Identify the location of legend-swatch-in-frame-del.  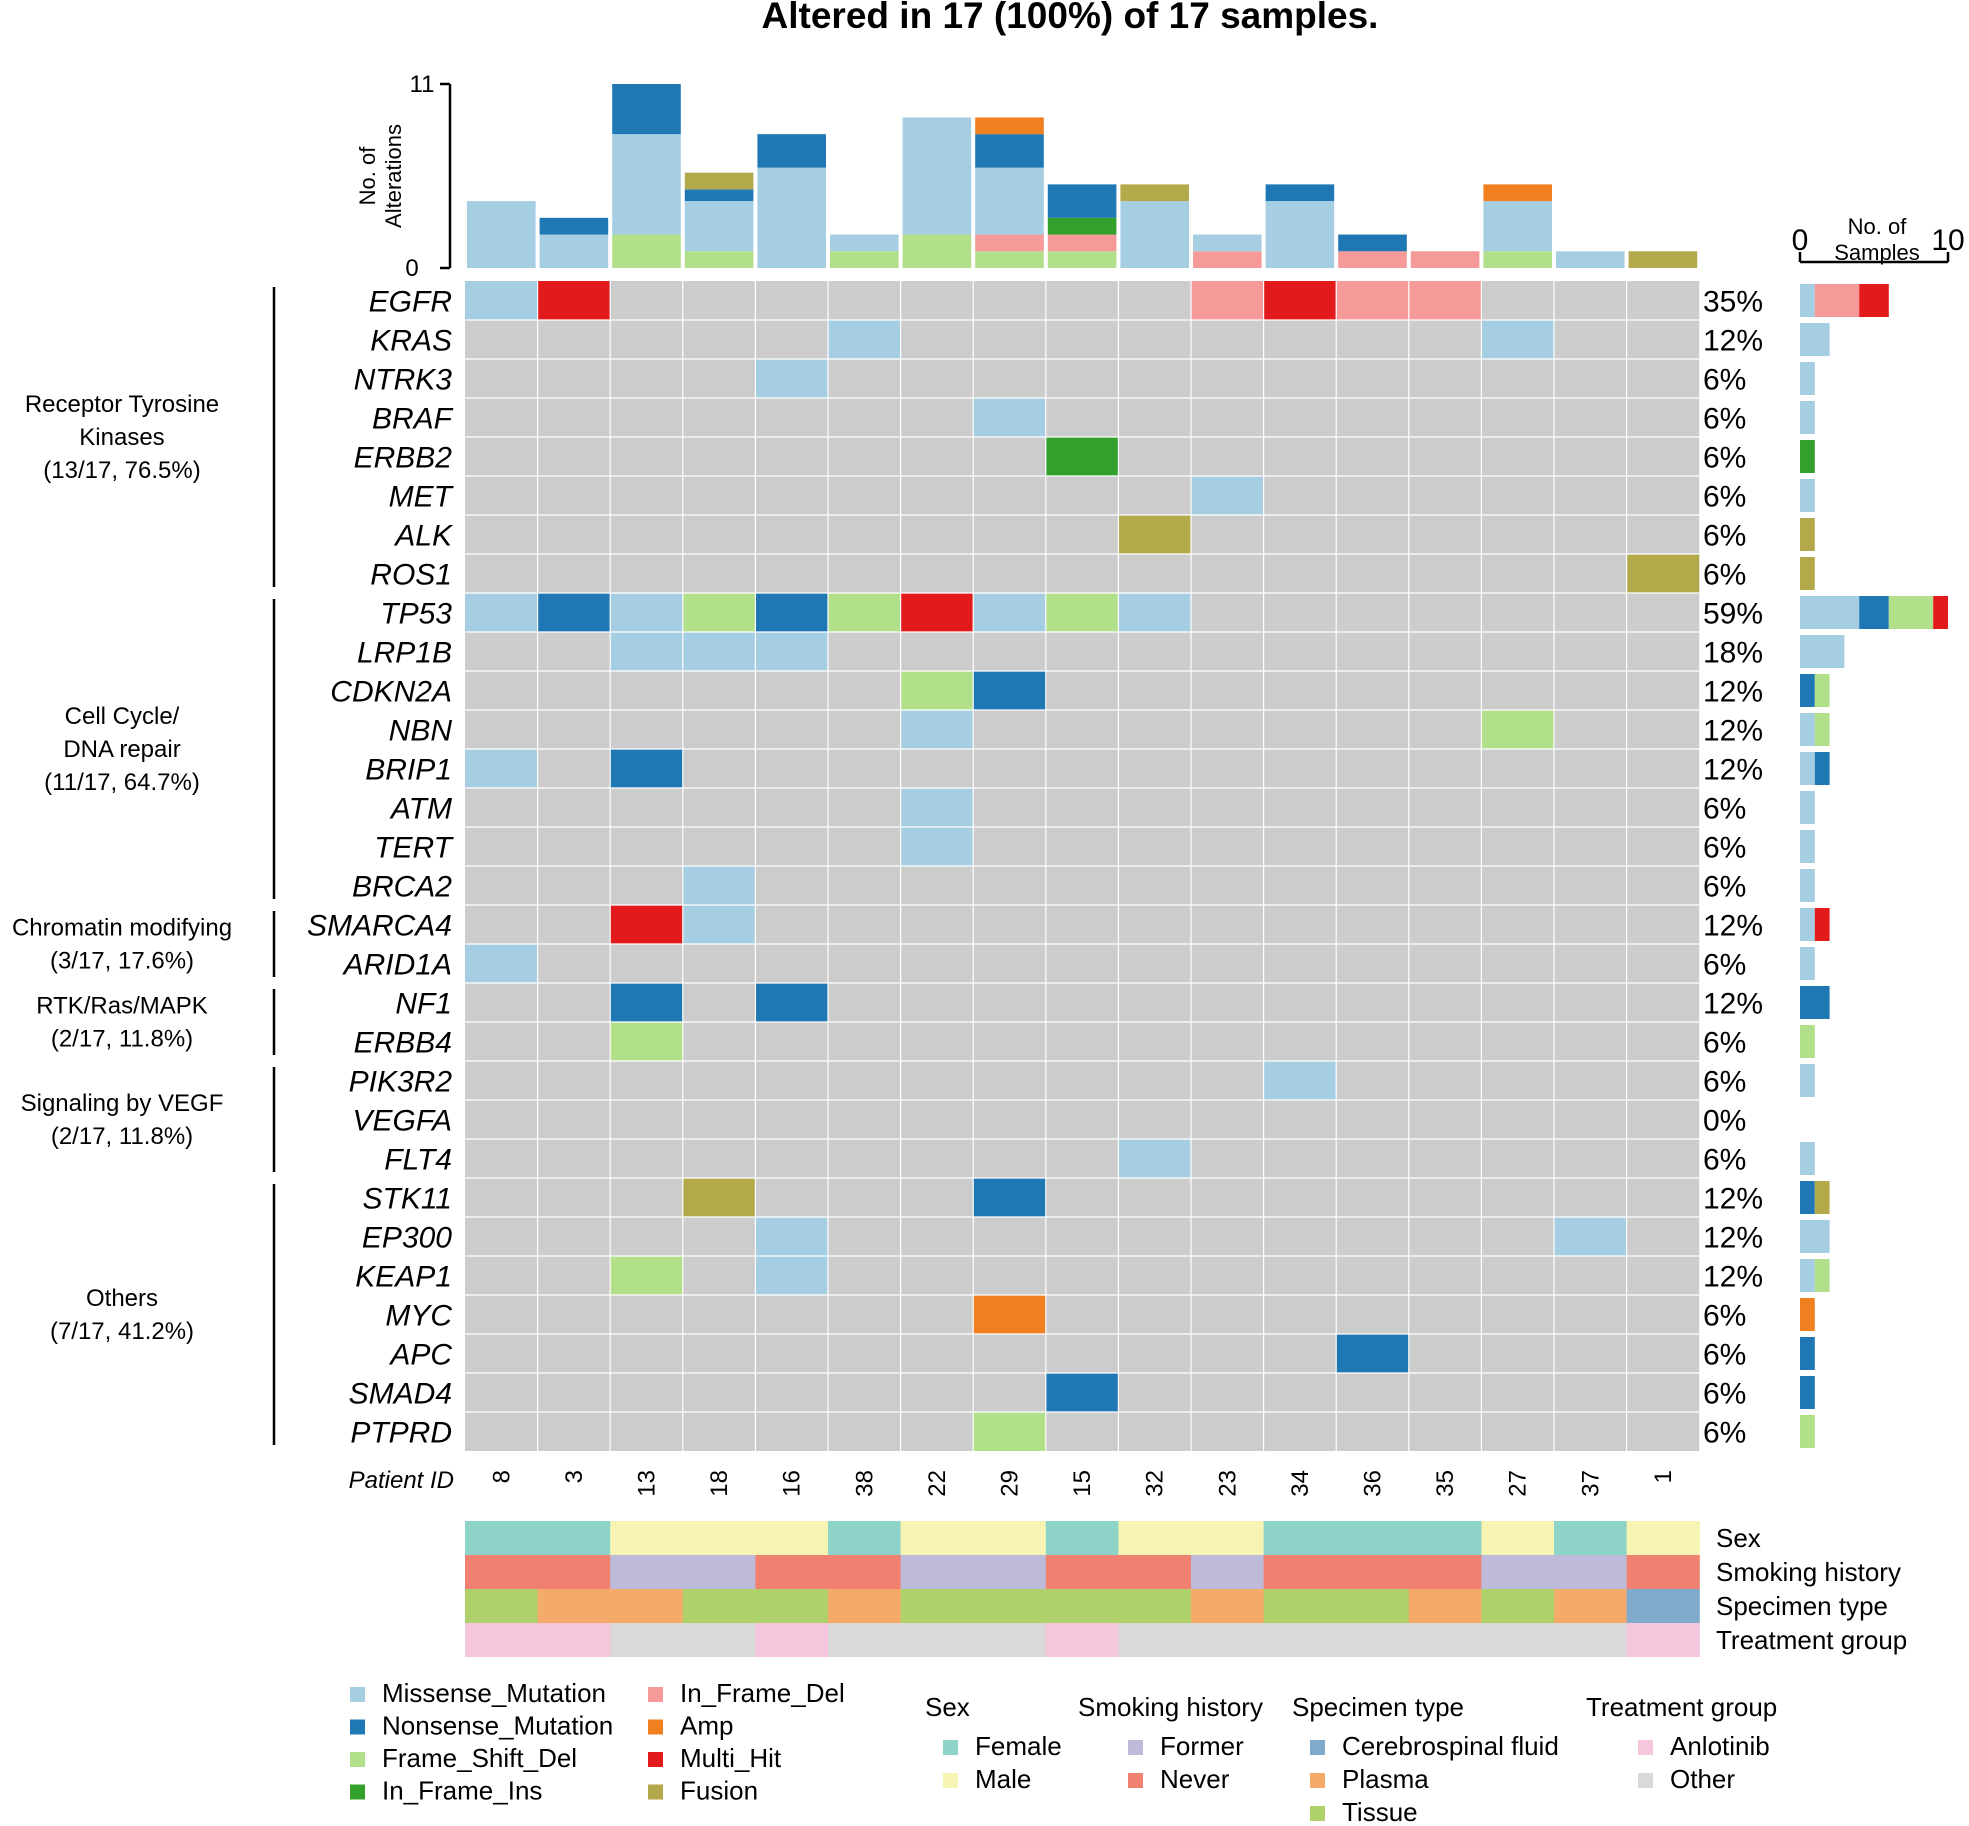
(655, 1694).